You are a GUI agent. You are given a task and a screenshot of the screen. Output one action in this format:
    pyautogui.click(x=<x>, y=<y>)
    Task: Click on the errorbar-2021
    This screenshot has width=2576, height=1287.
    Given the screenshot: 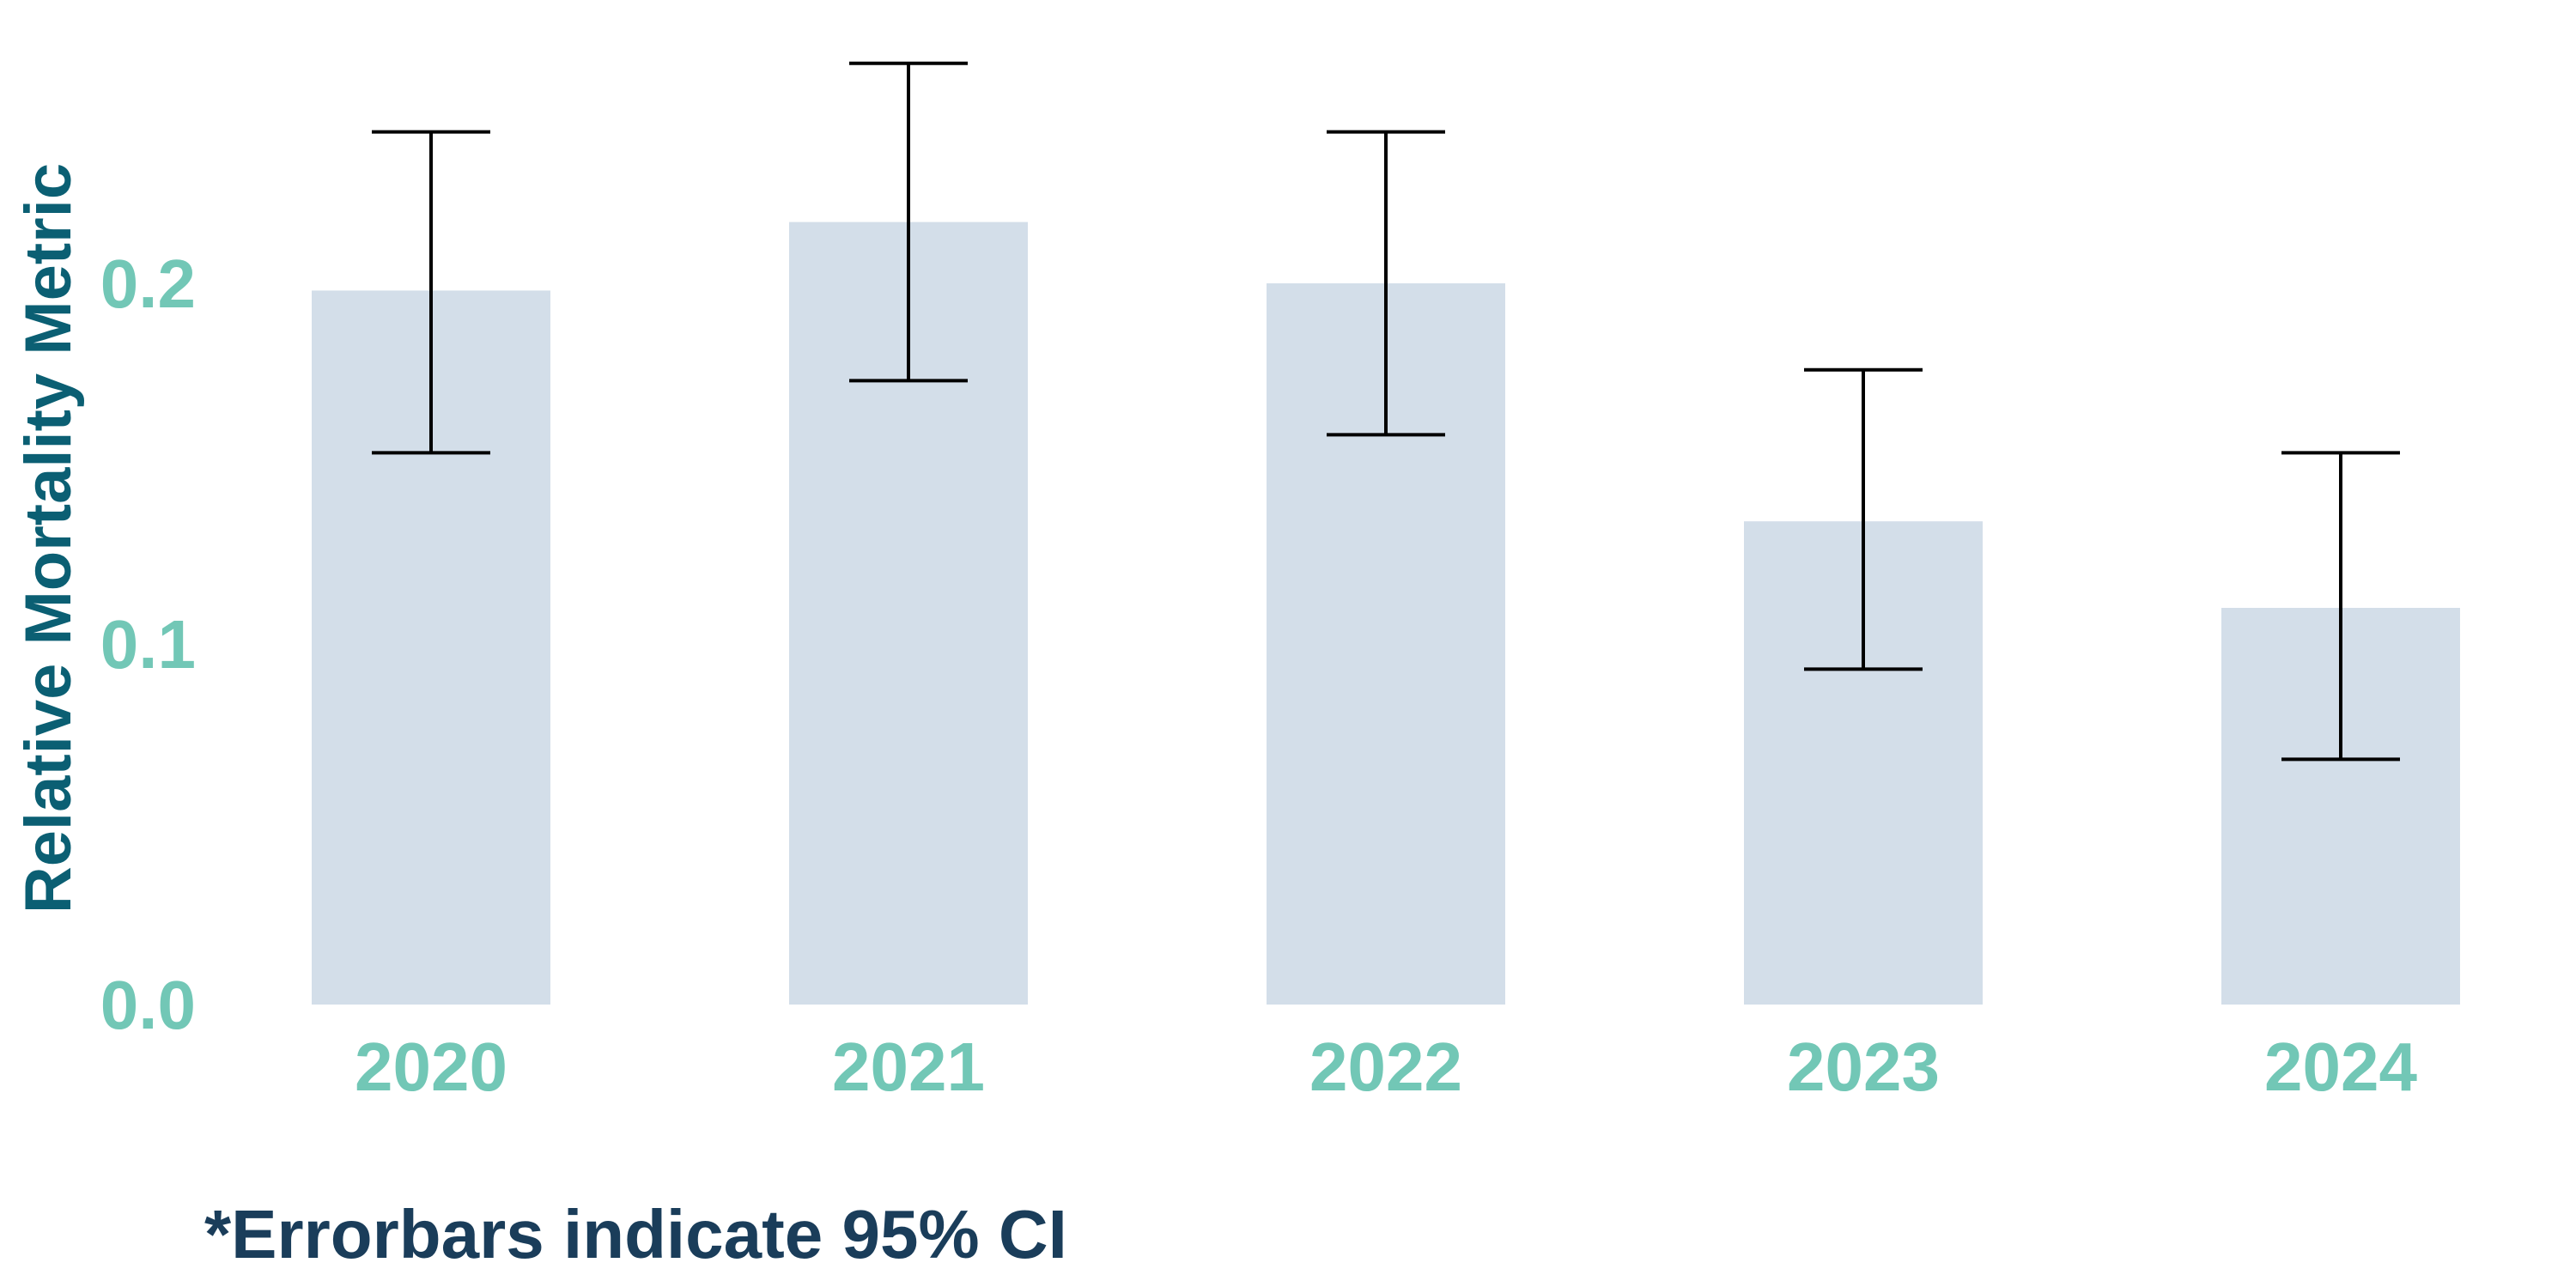 What is the action you would take?
    pyautogui.click(x=908, y=222)
    